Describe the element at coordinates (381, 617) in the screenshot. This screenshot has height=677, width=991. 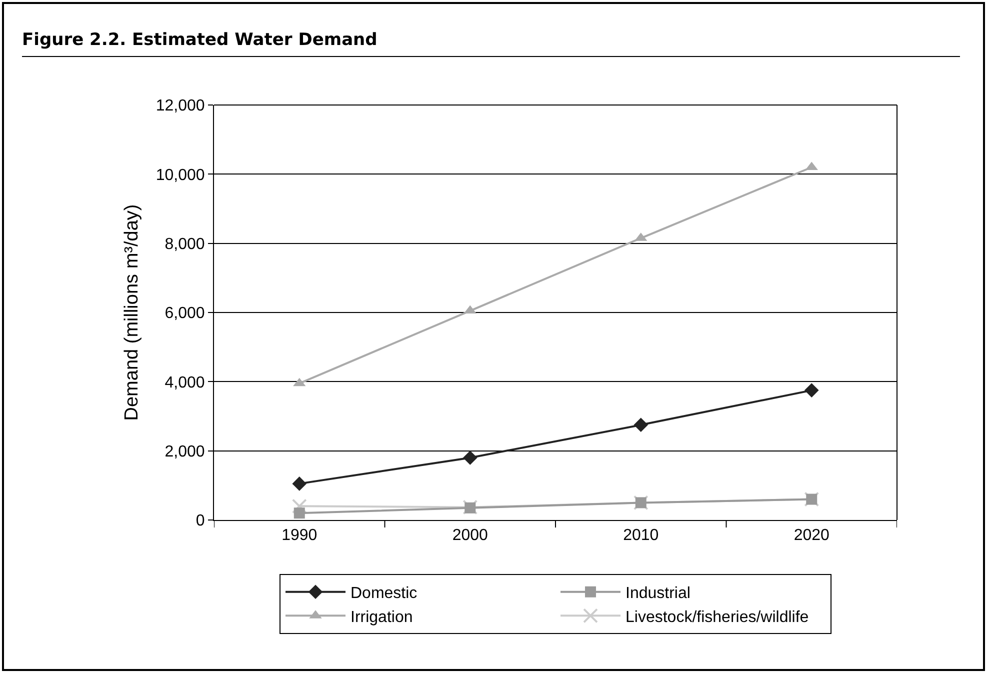
I see `legend-label: Irrigation` at that location.